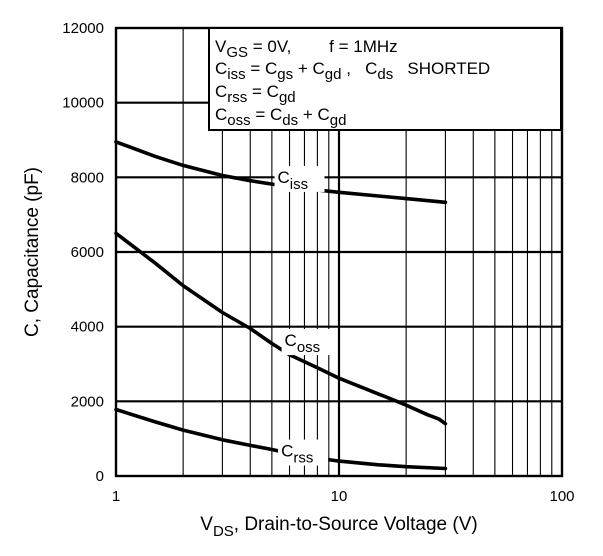 The height and width of the screenshot is (556, 603). I want to click on annotation-line: Coss = Cds + Cgd, so click(280, 117).